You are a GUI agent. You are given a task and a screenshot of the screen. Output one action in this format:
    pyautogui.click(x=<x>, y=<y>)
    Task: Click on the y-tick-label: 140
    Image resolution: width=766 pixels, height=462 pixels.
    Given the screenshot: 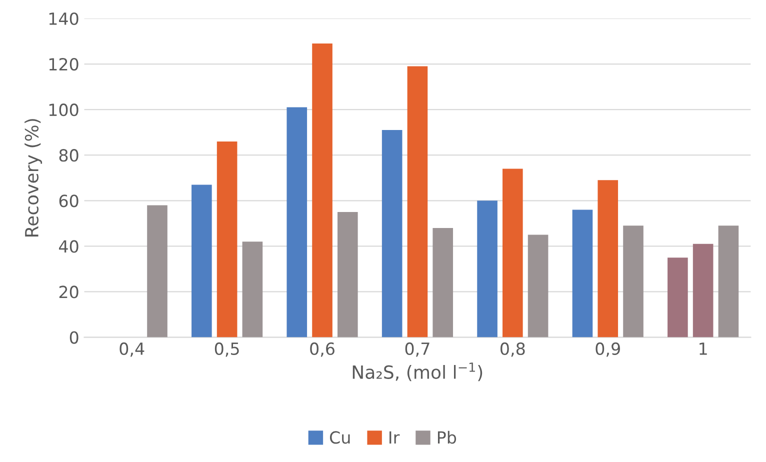 What is the action you would take?
    pyautogui.click(x=63, y=19)
    